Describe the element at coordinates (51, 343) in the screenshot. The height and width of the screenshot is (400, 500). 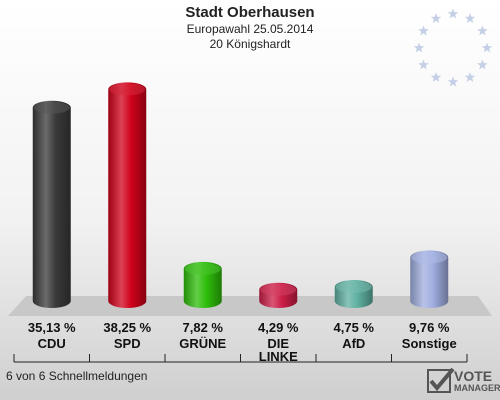
I see `category-label: CDU` at that location.